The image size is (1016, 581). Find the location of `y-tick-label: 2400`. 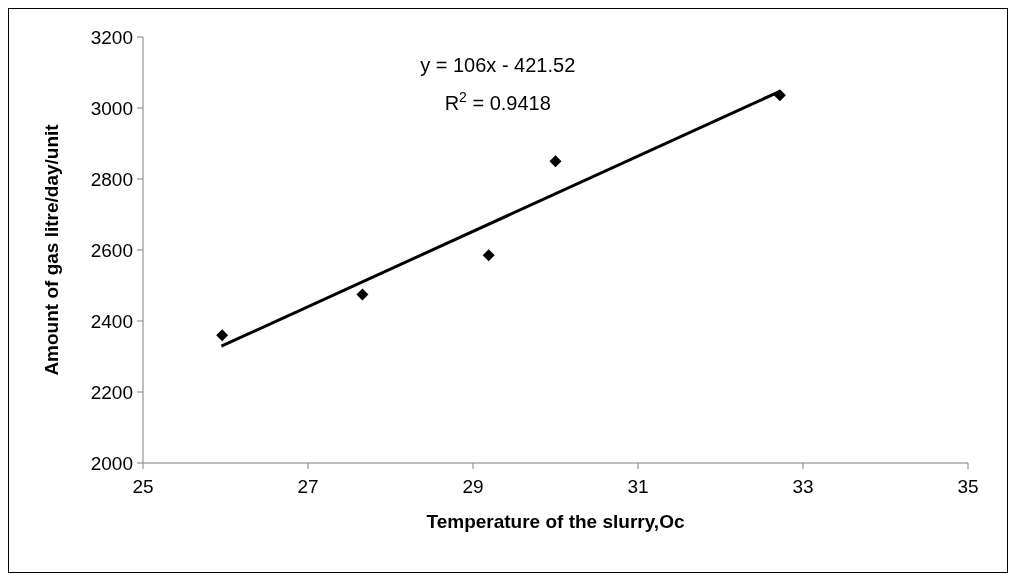

y-tick-label: 2400 is located at coordinates (111, 321).